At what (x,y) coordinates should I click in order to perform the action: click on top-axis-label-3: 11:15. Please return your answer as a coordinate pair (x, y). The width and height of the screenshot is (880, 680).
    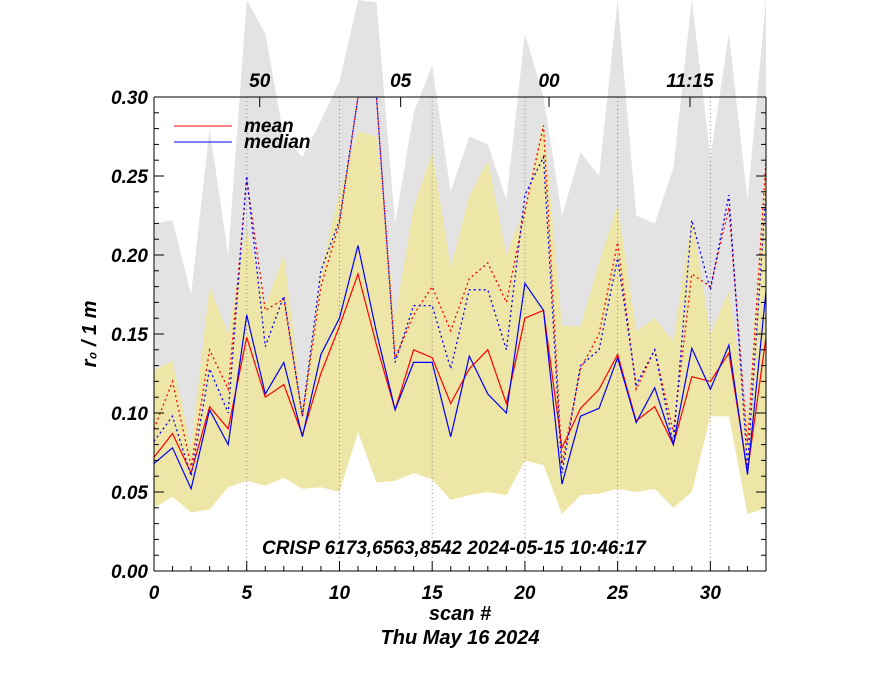
    Looking at the image, I should click on (690, 81).